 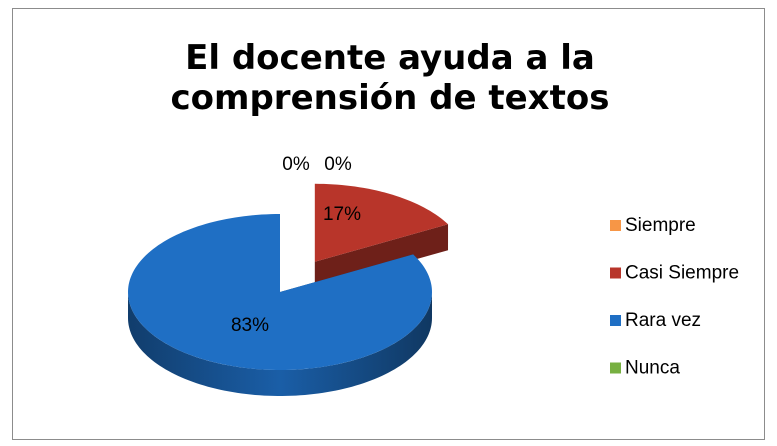 What do you see at coordinates (682, 273) in the screenshot?
I see `legend-label: Casi Siempre` at bounding box center [682, 273].